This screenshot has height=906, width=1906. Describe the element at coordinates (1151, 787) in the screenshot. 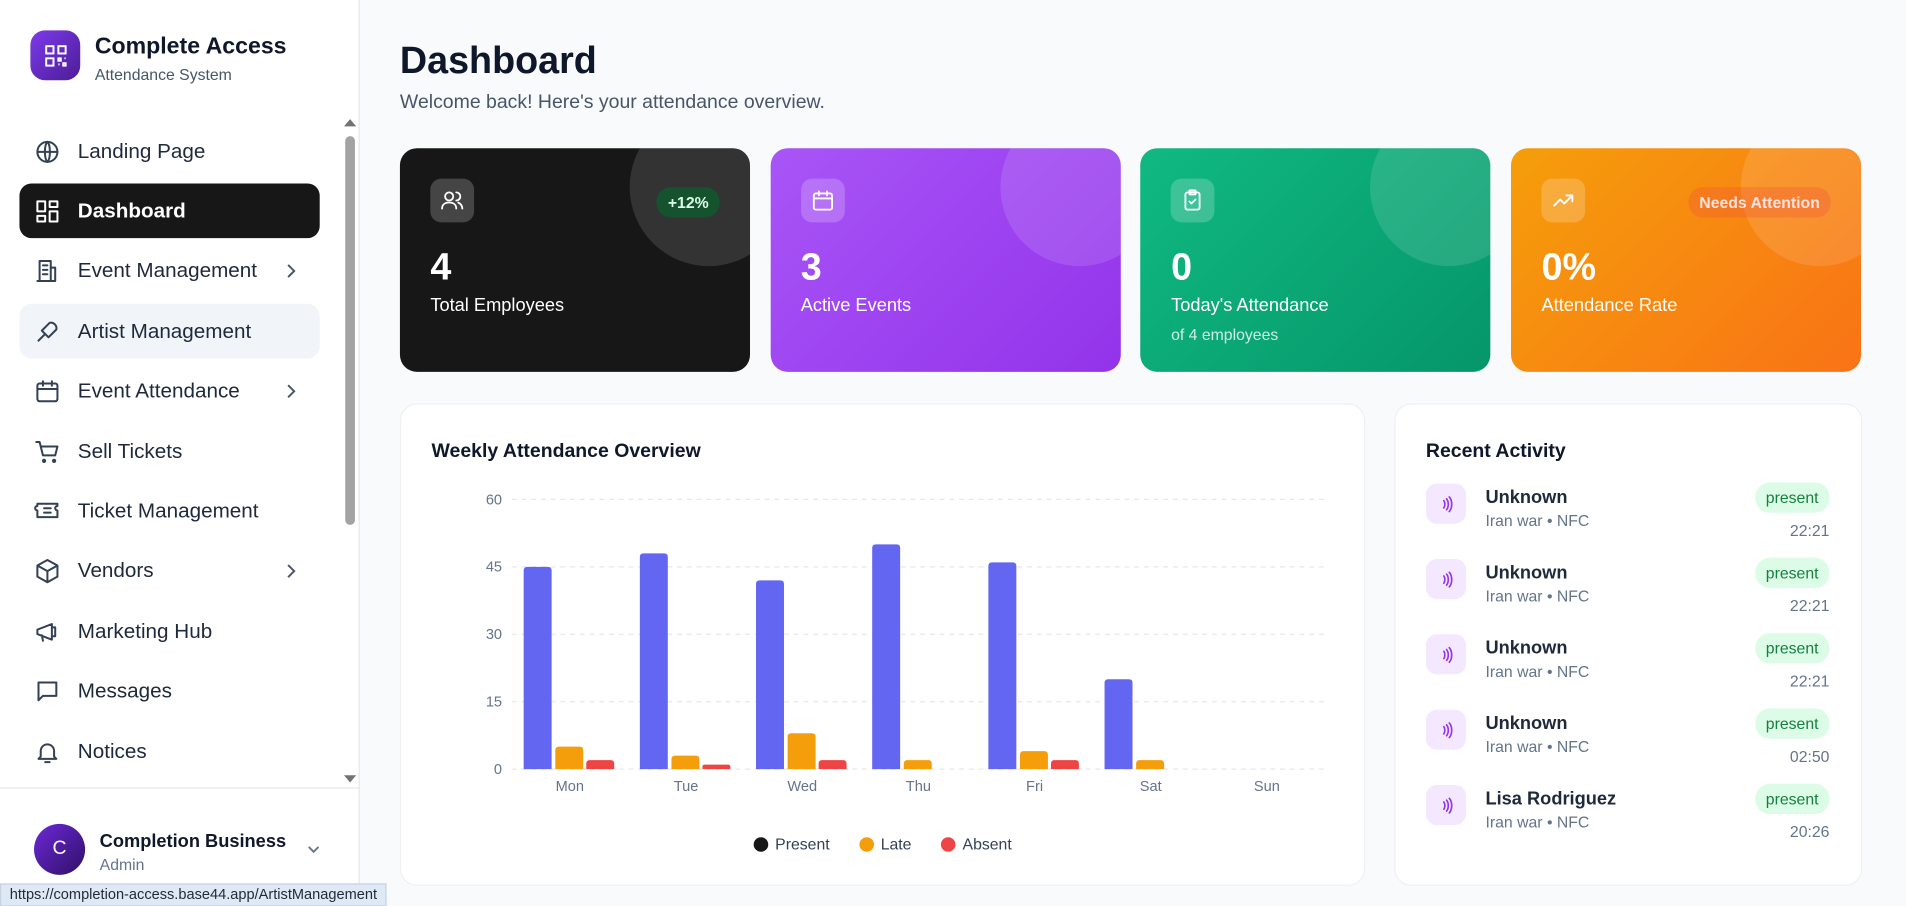

I see `x-tick-label: Sat` at that location.